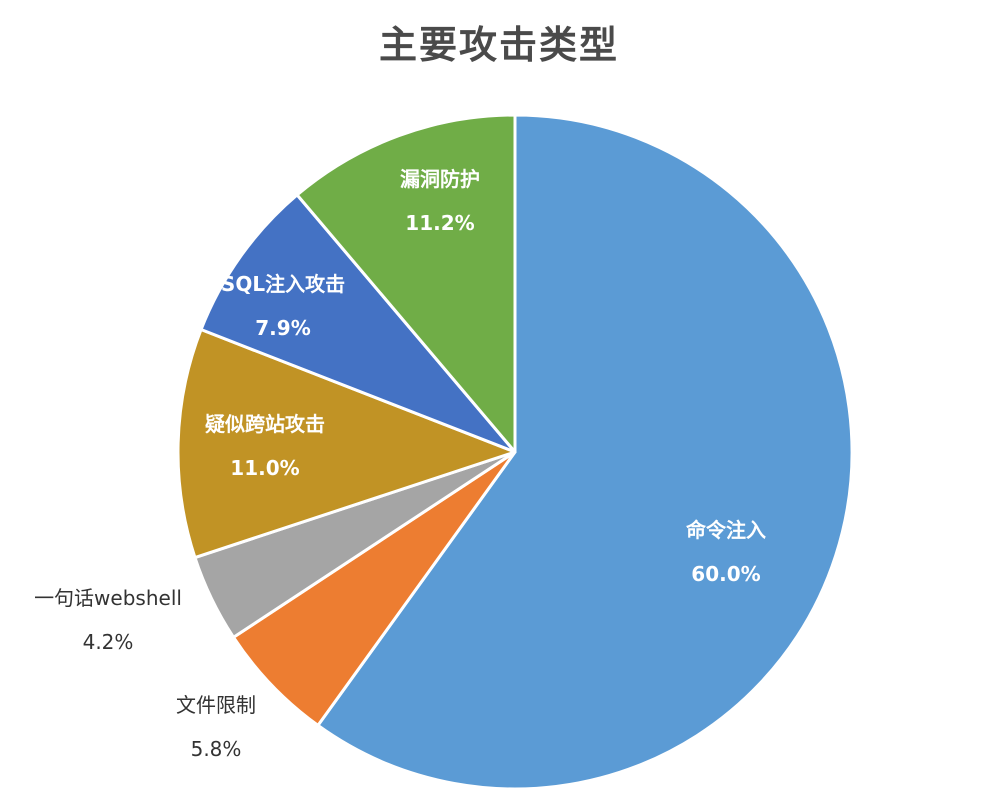  Describe the element at coordinates (726, 530) in the screenshot. I see `slice-label-0: 命令注入` at that location.